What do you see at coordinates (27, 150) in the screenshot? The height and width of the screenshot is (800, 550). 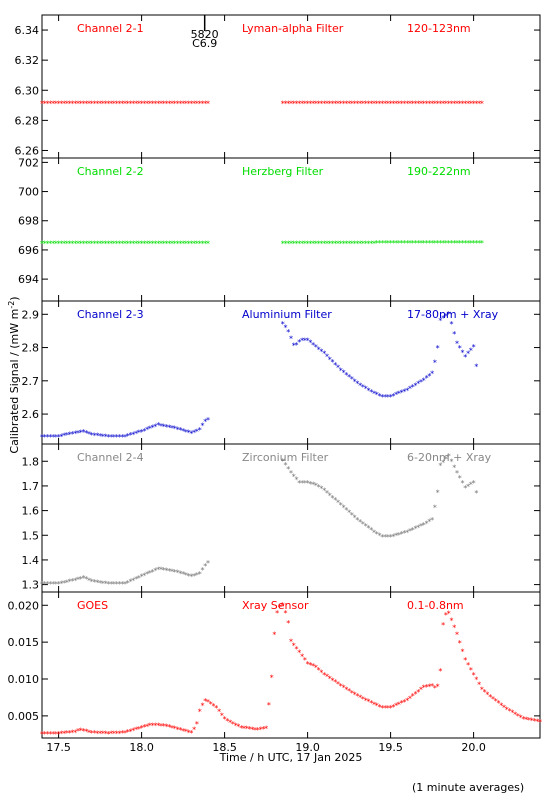 I see `y-tick-label: 6.26` at bounding box center [27, 150].